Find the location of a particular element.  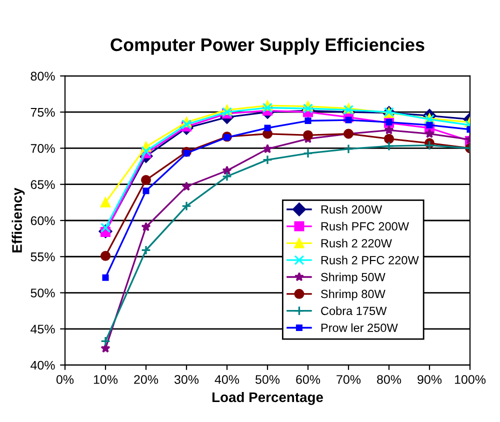

x-tick-label: 0% is located at coordinates (65, 379).